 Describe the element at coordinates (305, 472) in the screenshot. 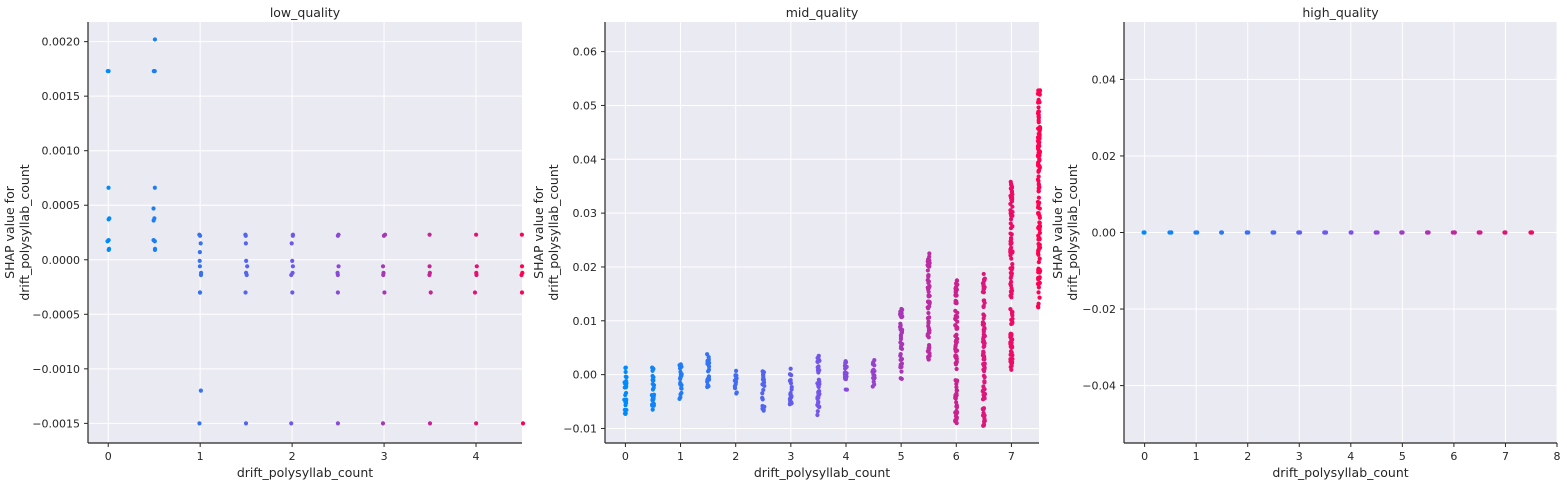

I see `x-axis-label: drift_polysyllab_count` at that location.